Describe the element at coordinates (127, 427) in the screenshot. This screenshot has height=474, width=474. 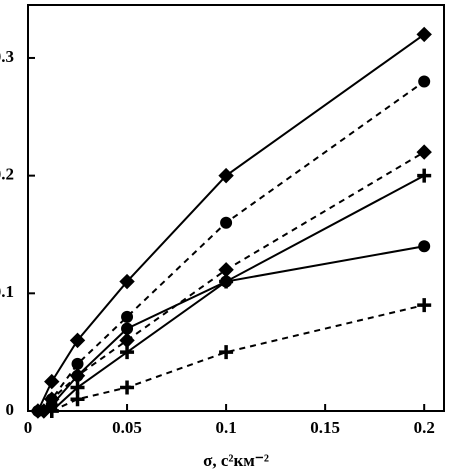
I see `x-tick-label: 0.05` at that location.